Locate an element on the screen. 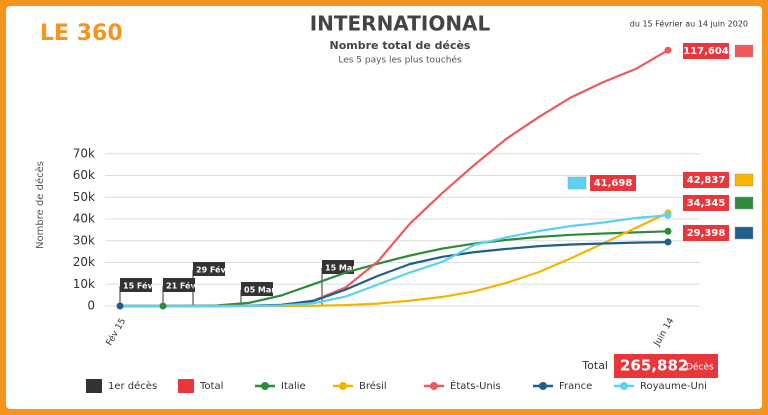 Image resolution: width=768 pixels, height=415 pixels. total-value: 265,882 is located at coordinates (654, 366).